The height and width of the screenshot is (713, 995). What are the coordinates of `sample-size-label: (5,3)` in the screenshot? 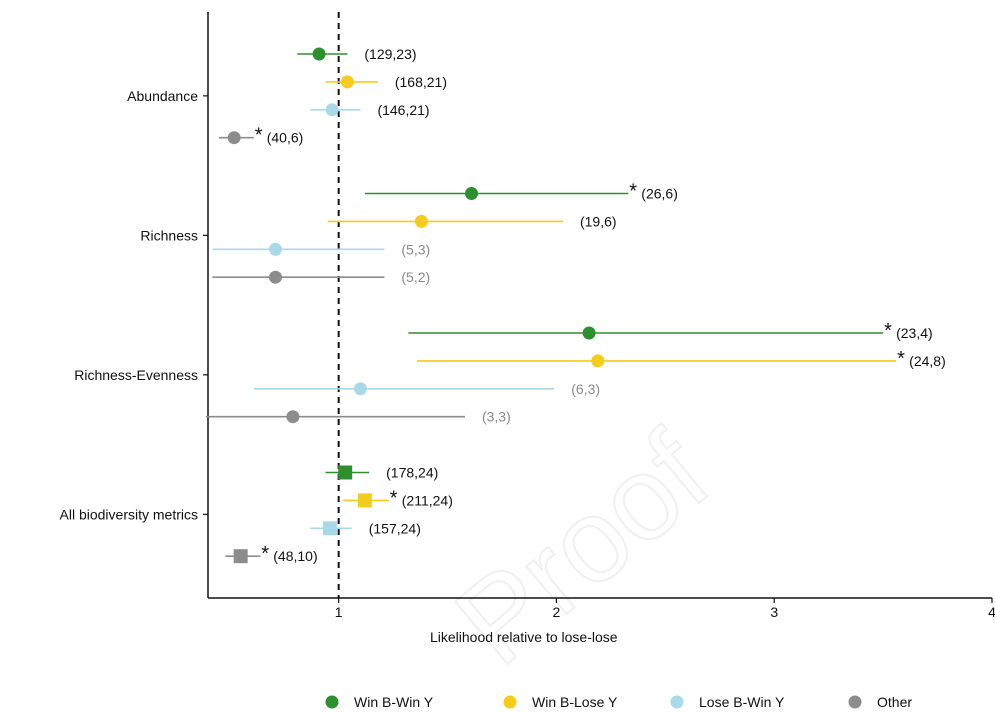 It's located at (415, 249).